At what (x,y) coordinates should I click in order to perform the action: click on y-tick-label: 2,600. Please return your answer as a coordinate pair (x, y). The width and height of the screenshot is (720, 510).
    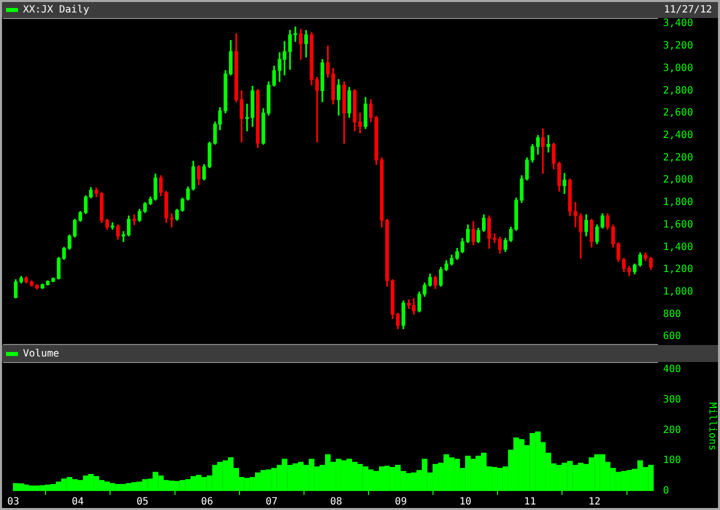
    Looking at the image, I should click on (678, 113).